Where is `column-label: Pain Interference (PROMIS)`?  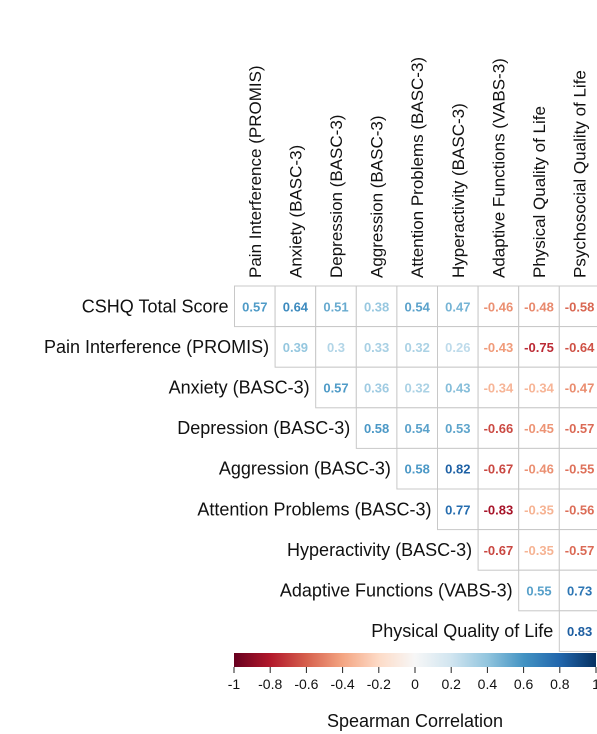
column-label: Pain Interference (PROMIS) is located at coordinates (255, 171).